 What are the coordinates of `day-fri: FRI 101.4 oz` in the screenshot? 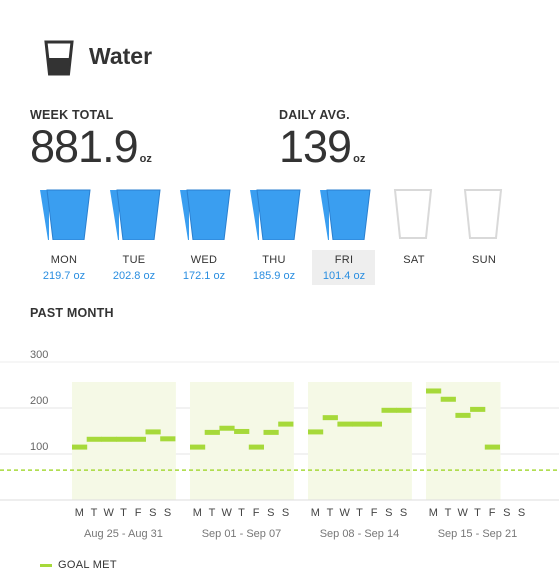 It's located at (344, 235).